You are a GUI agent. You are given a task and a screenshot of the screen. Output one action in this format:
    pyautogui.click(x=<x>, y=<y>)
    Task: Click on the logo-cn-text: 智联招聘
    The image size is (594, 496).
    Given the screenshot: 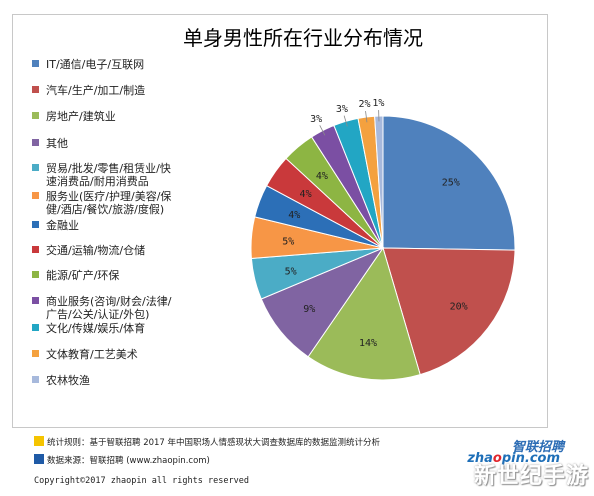 What is the action you would take?
    pyautogui.click(x=537, y=447)
    